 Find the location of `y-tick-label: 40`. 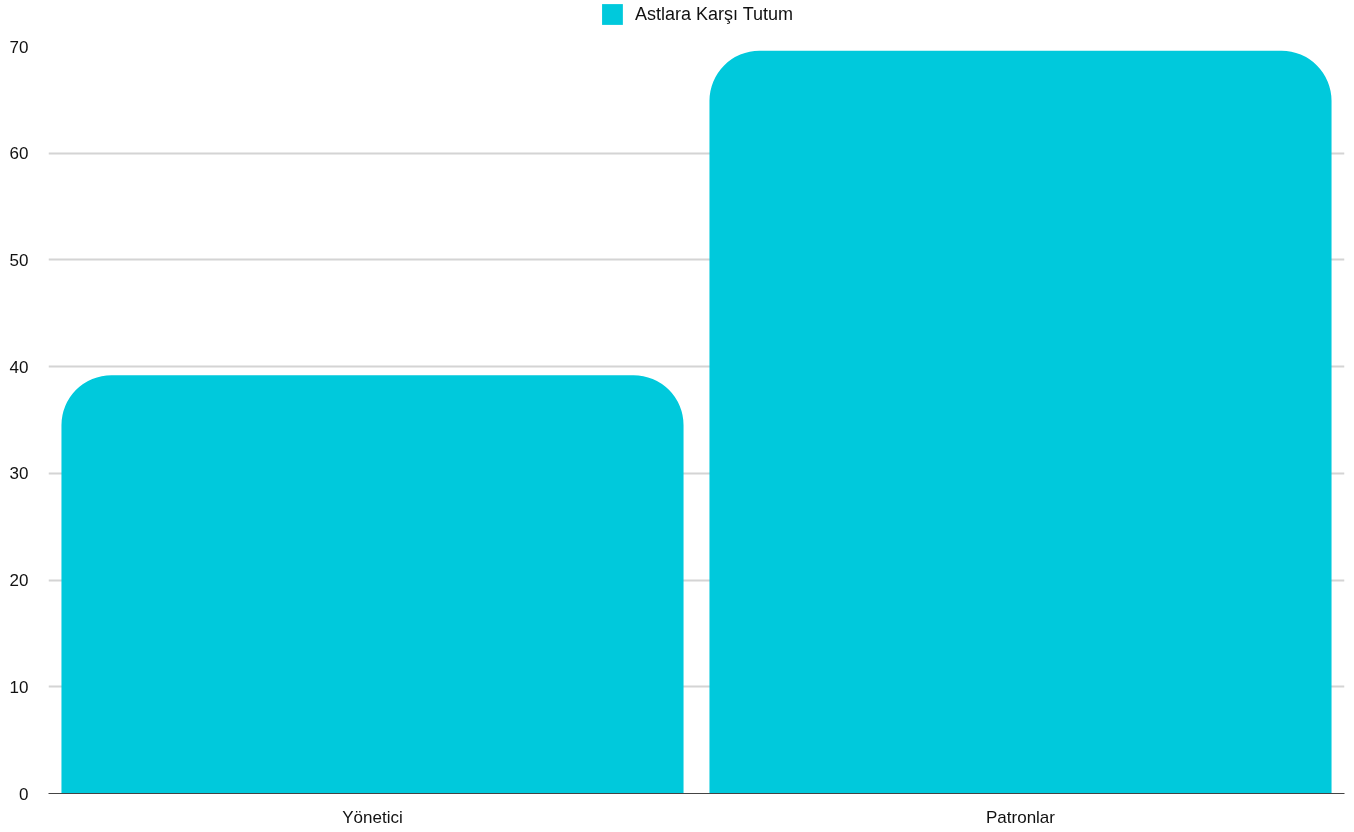

y-tick-label: 40 is located at coordinates (19, 367).